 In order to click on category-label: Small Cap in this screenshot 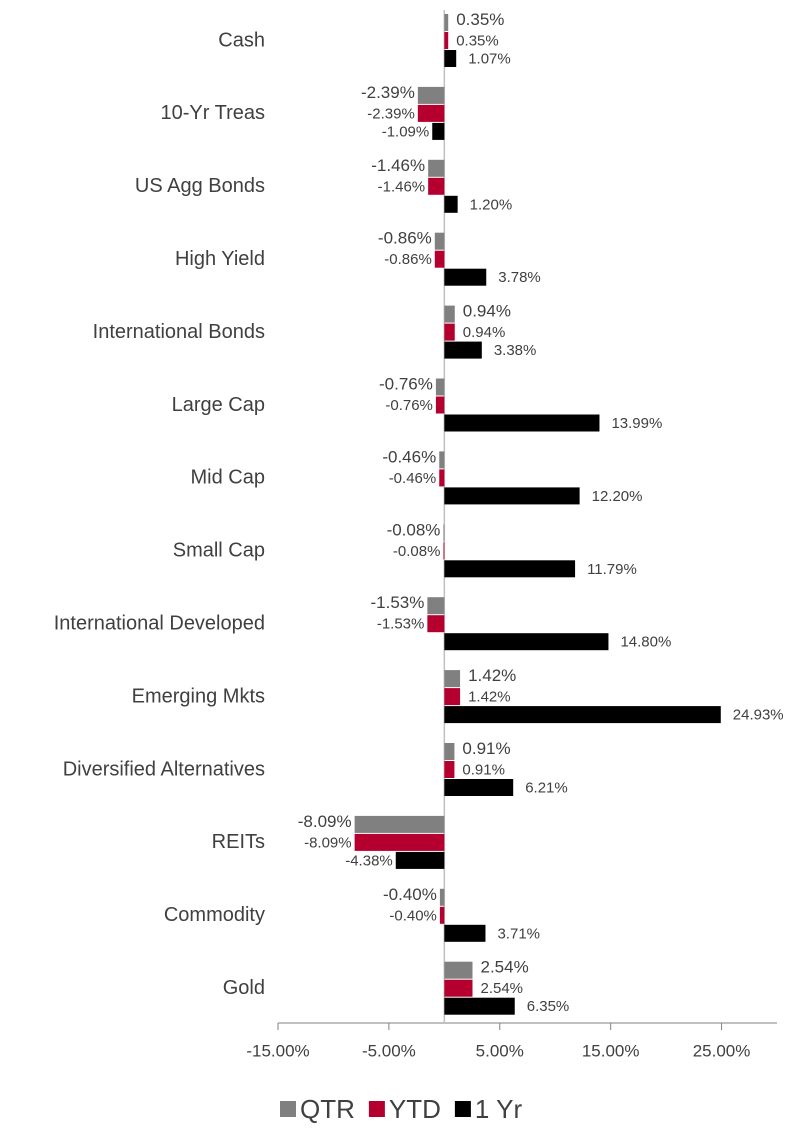, I will do `click(219, 551)`.